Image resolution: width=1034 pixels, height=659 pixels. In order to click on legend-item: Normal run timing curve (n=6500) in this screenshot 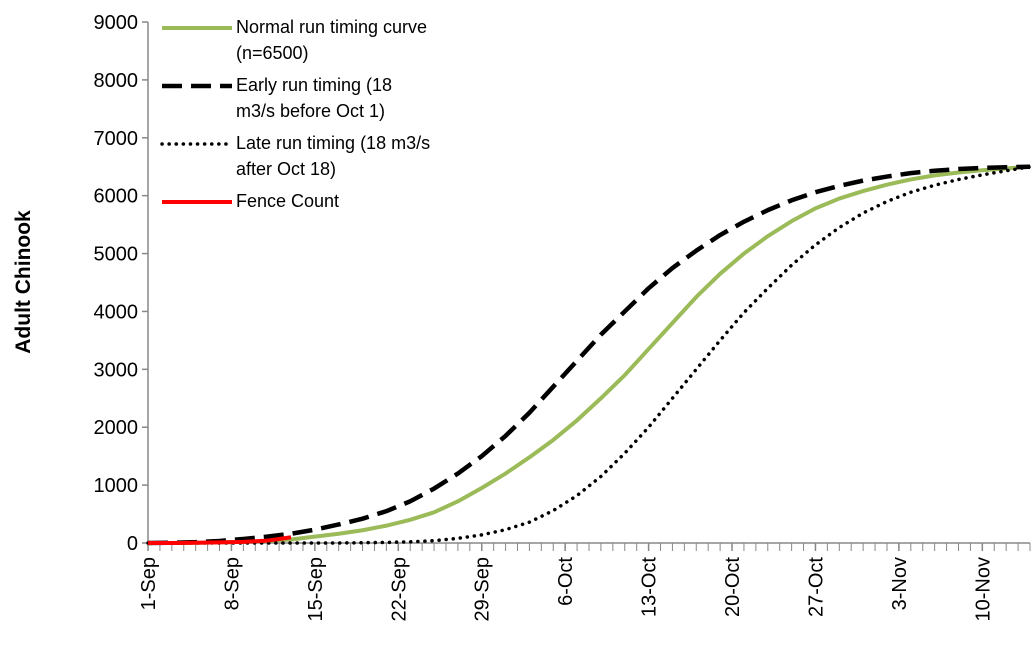, I will do `click(305, 40)`.